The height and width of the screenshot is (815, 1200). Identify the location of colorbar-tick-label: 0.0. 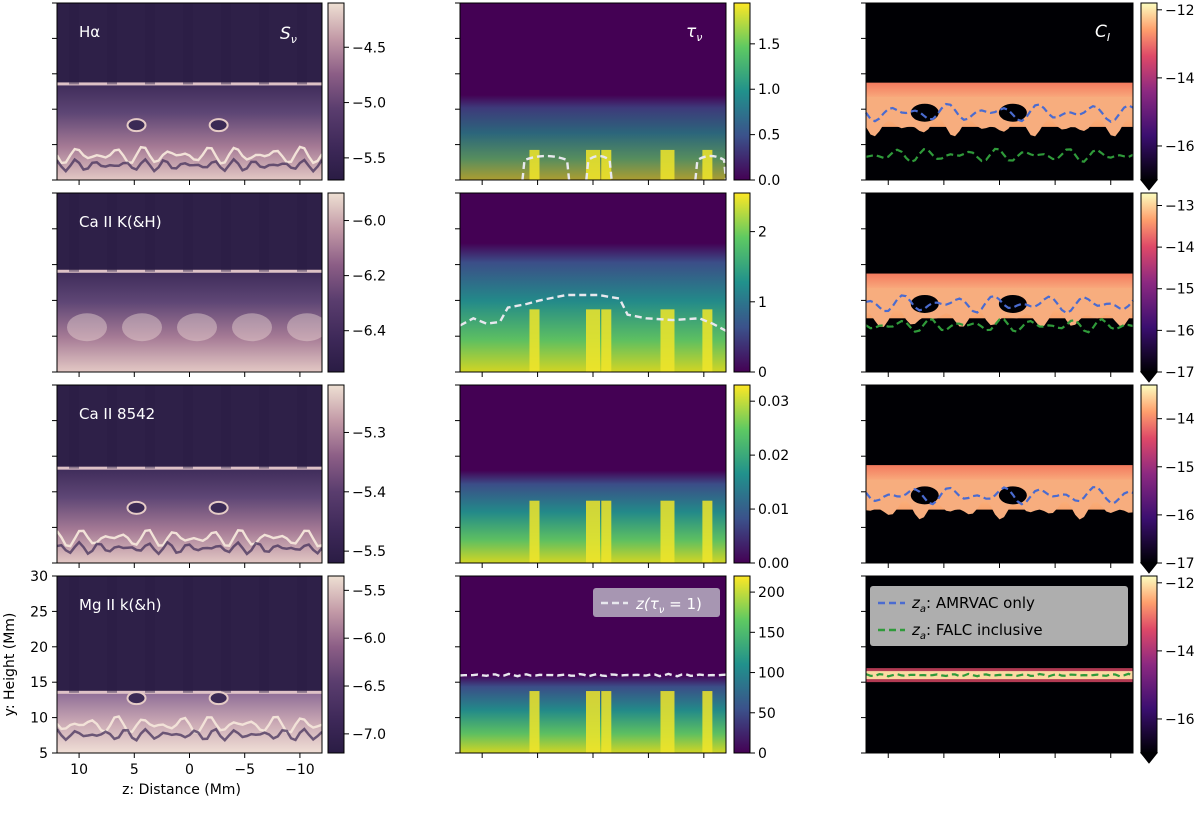
(769, 181).